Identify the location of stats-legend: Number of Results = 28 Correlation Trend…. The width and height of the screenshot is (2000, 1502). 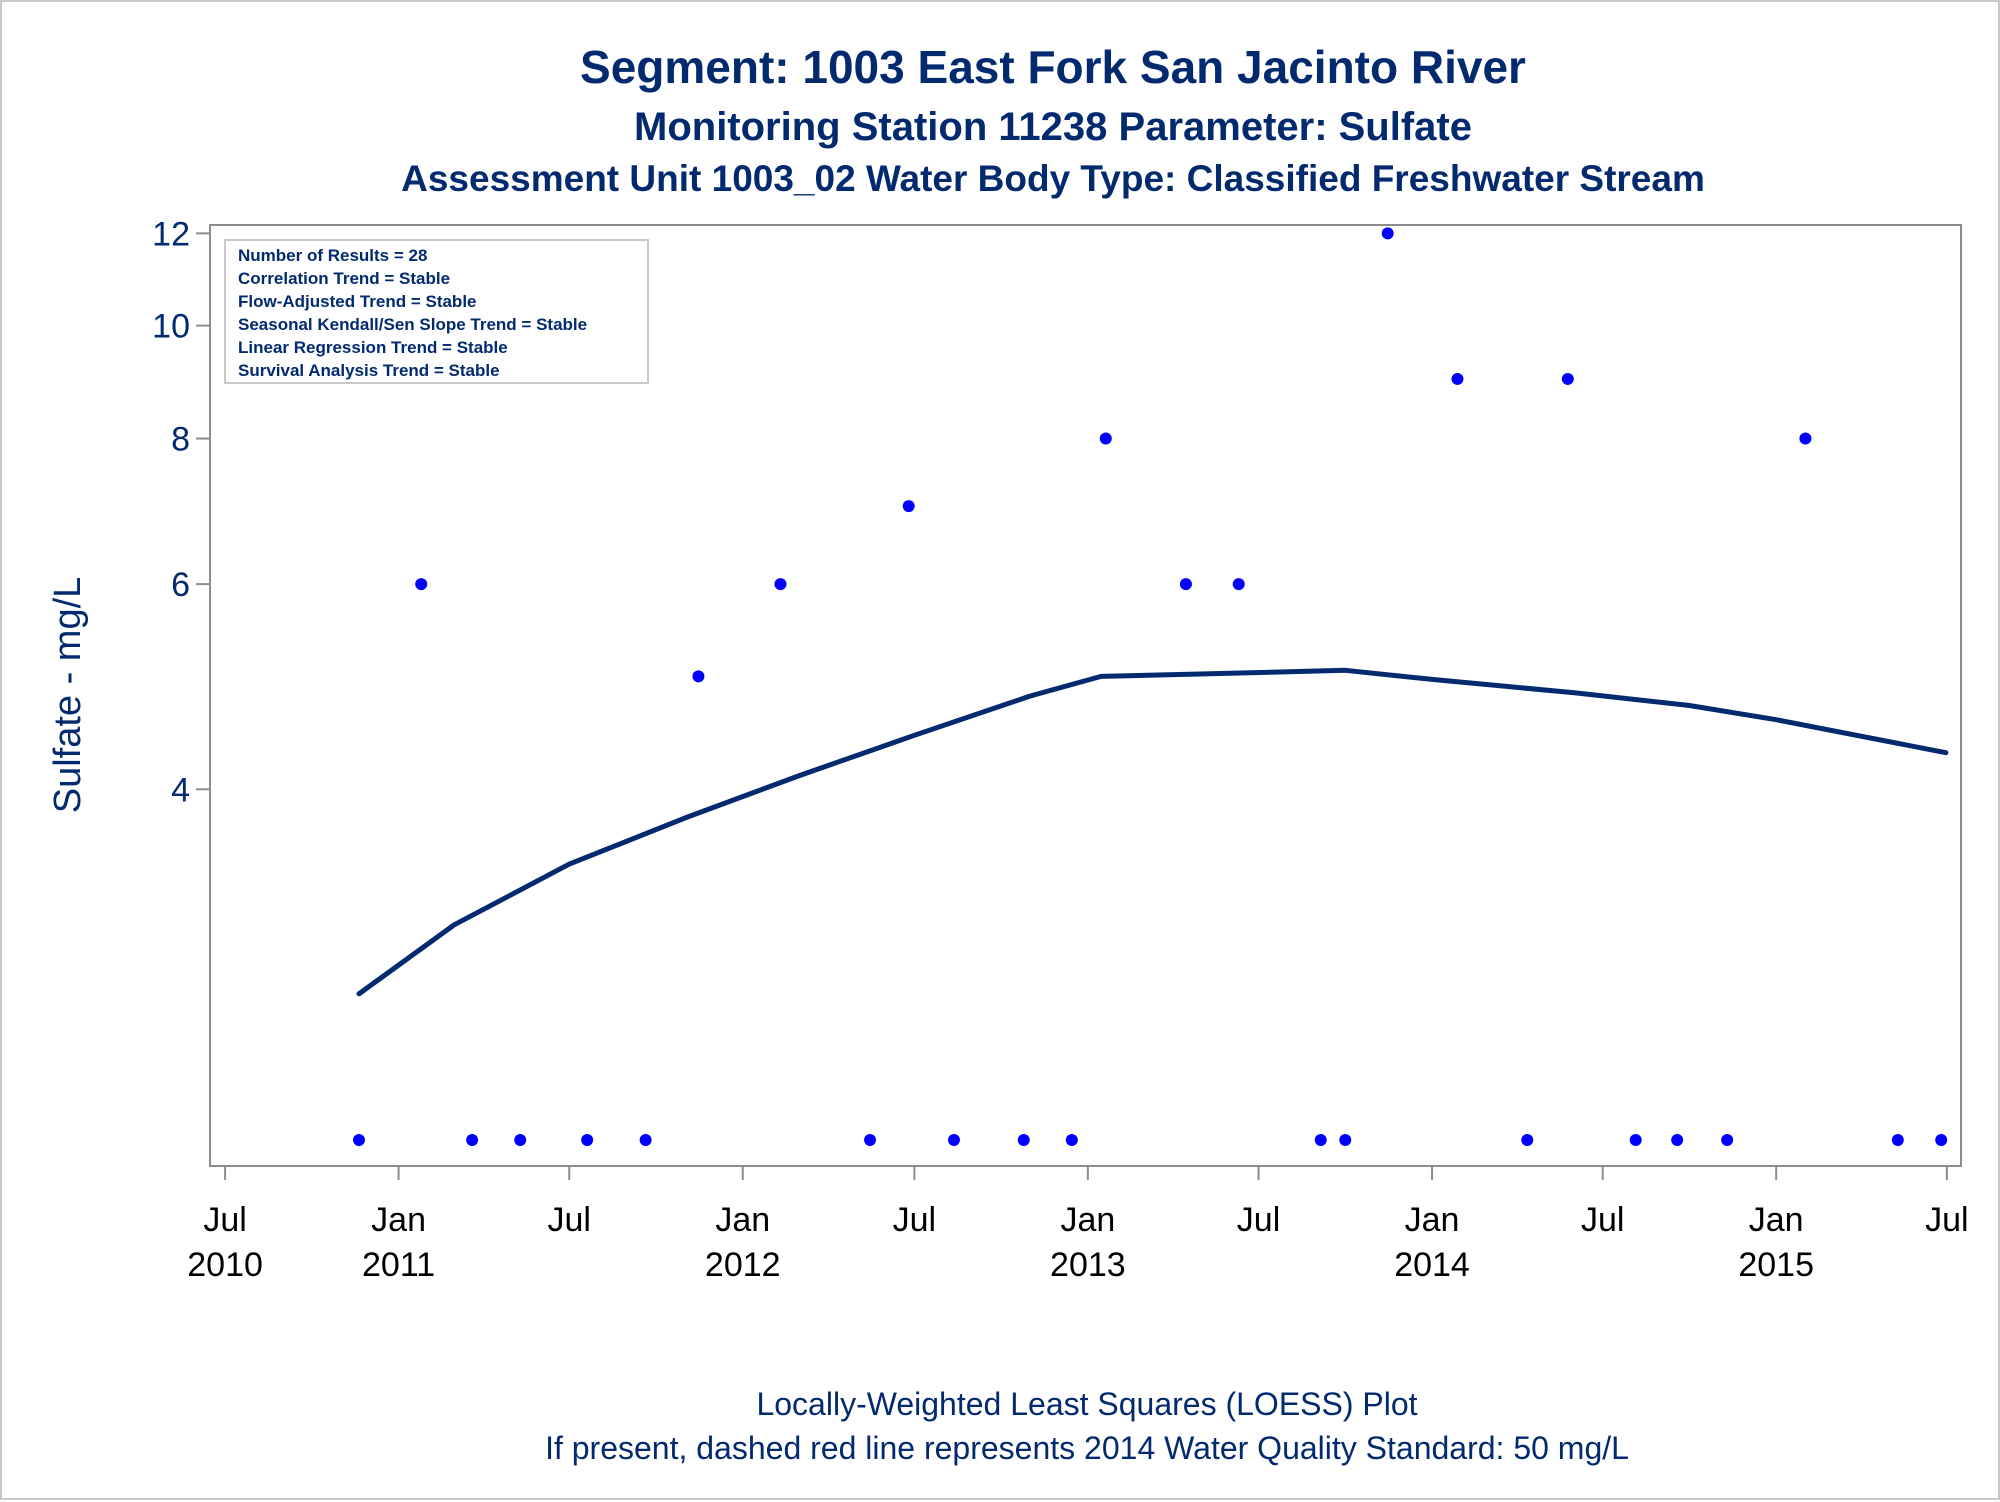
(436, 311).